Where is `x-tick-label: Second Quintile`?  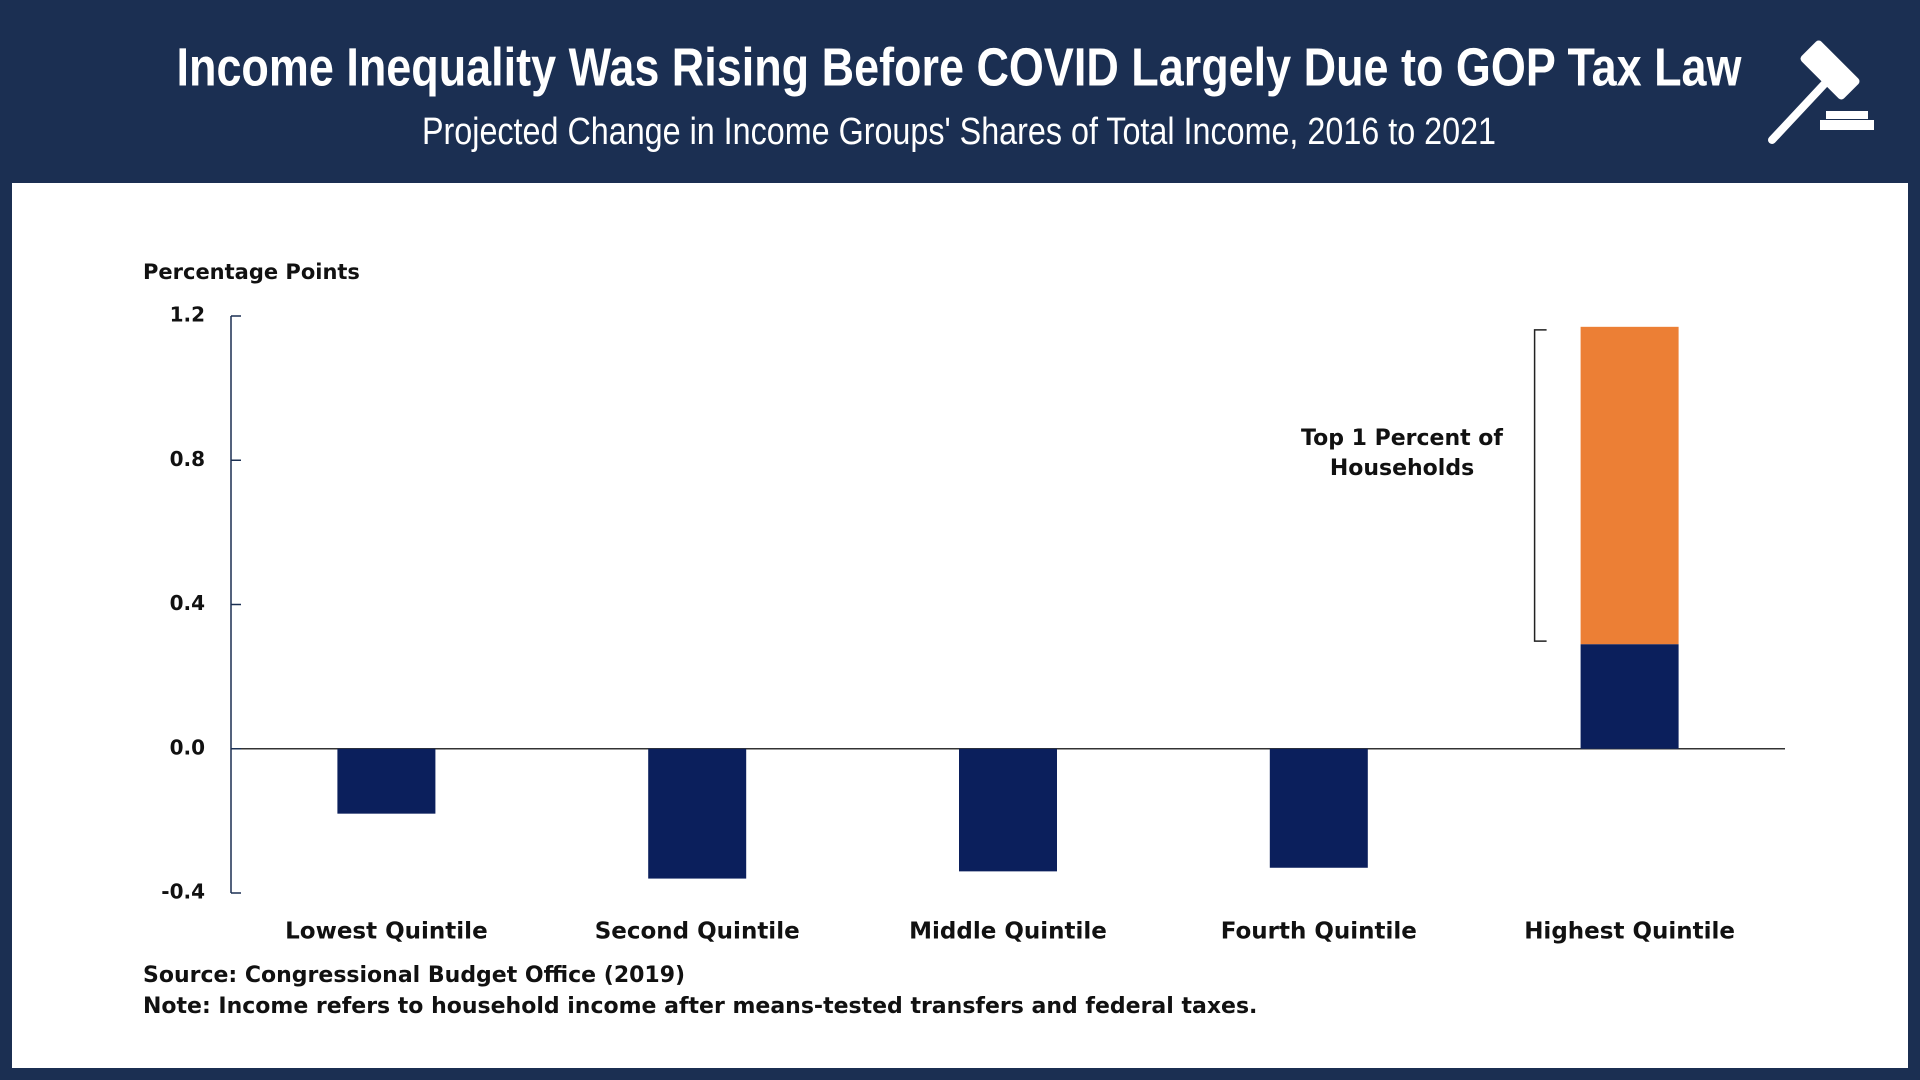
x-tick-label: Second Quintile is located at coordinates (697, 932).